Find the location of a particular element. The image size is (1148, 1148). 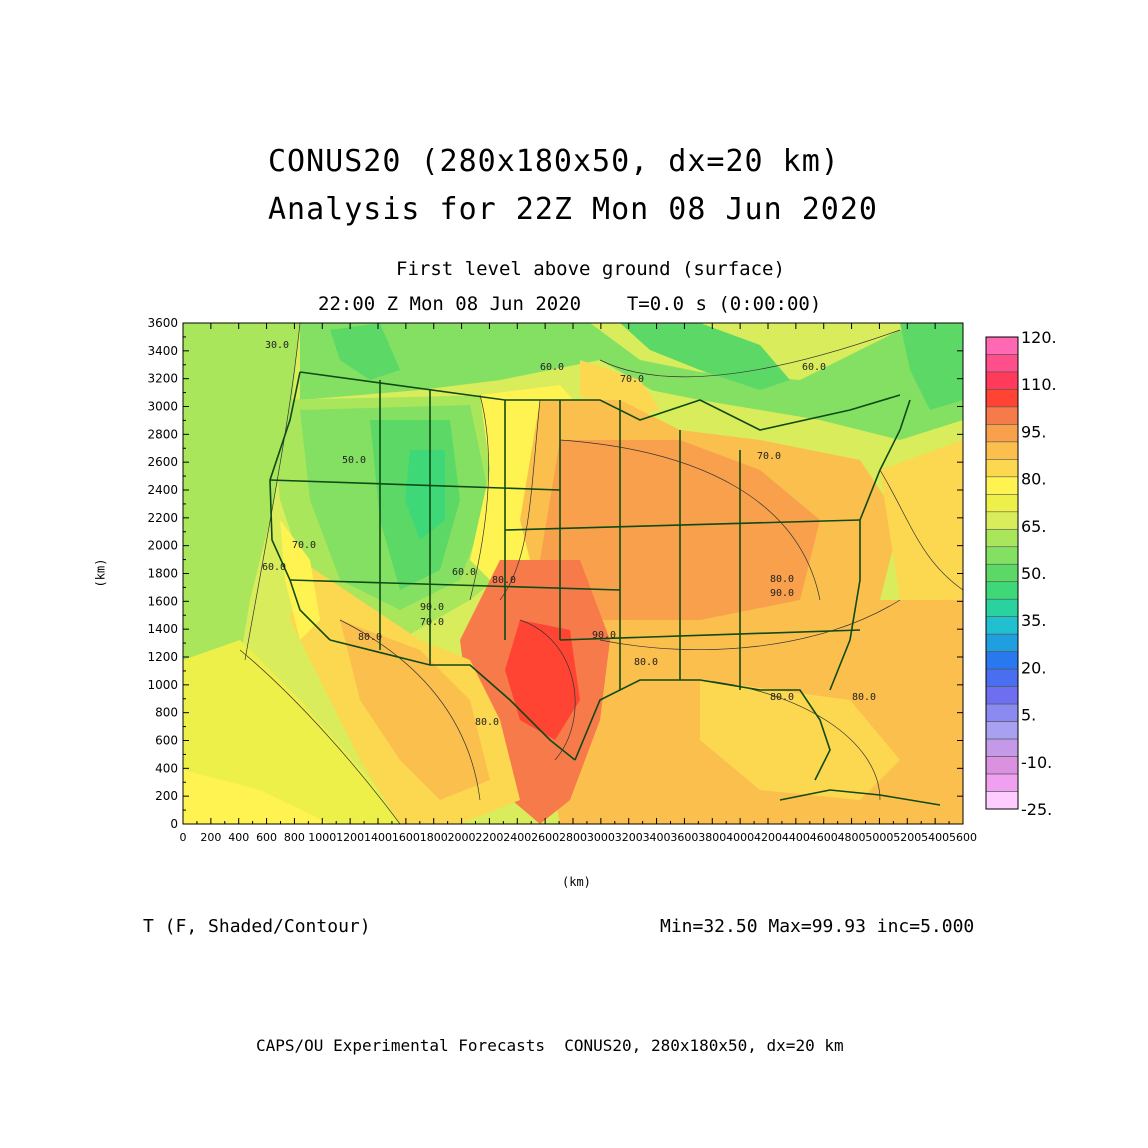

x-tick-label: 5200 is located at coordinates (907, 837).